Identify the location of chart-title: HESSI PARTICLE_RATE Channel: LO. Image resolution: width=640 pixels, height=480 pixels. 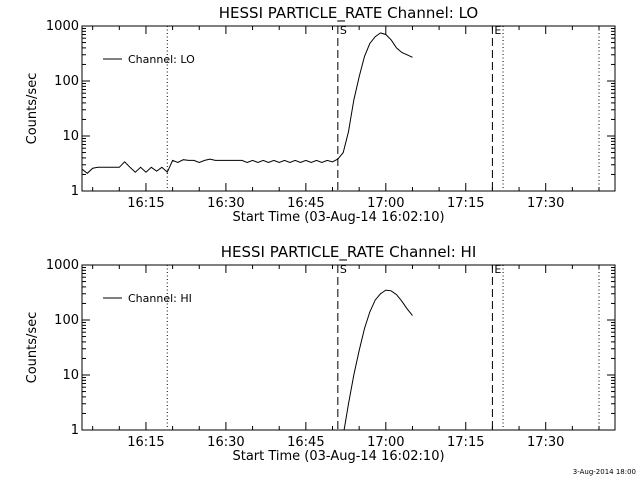
(348, 13).